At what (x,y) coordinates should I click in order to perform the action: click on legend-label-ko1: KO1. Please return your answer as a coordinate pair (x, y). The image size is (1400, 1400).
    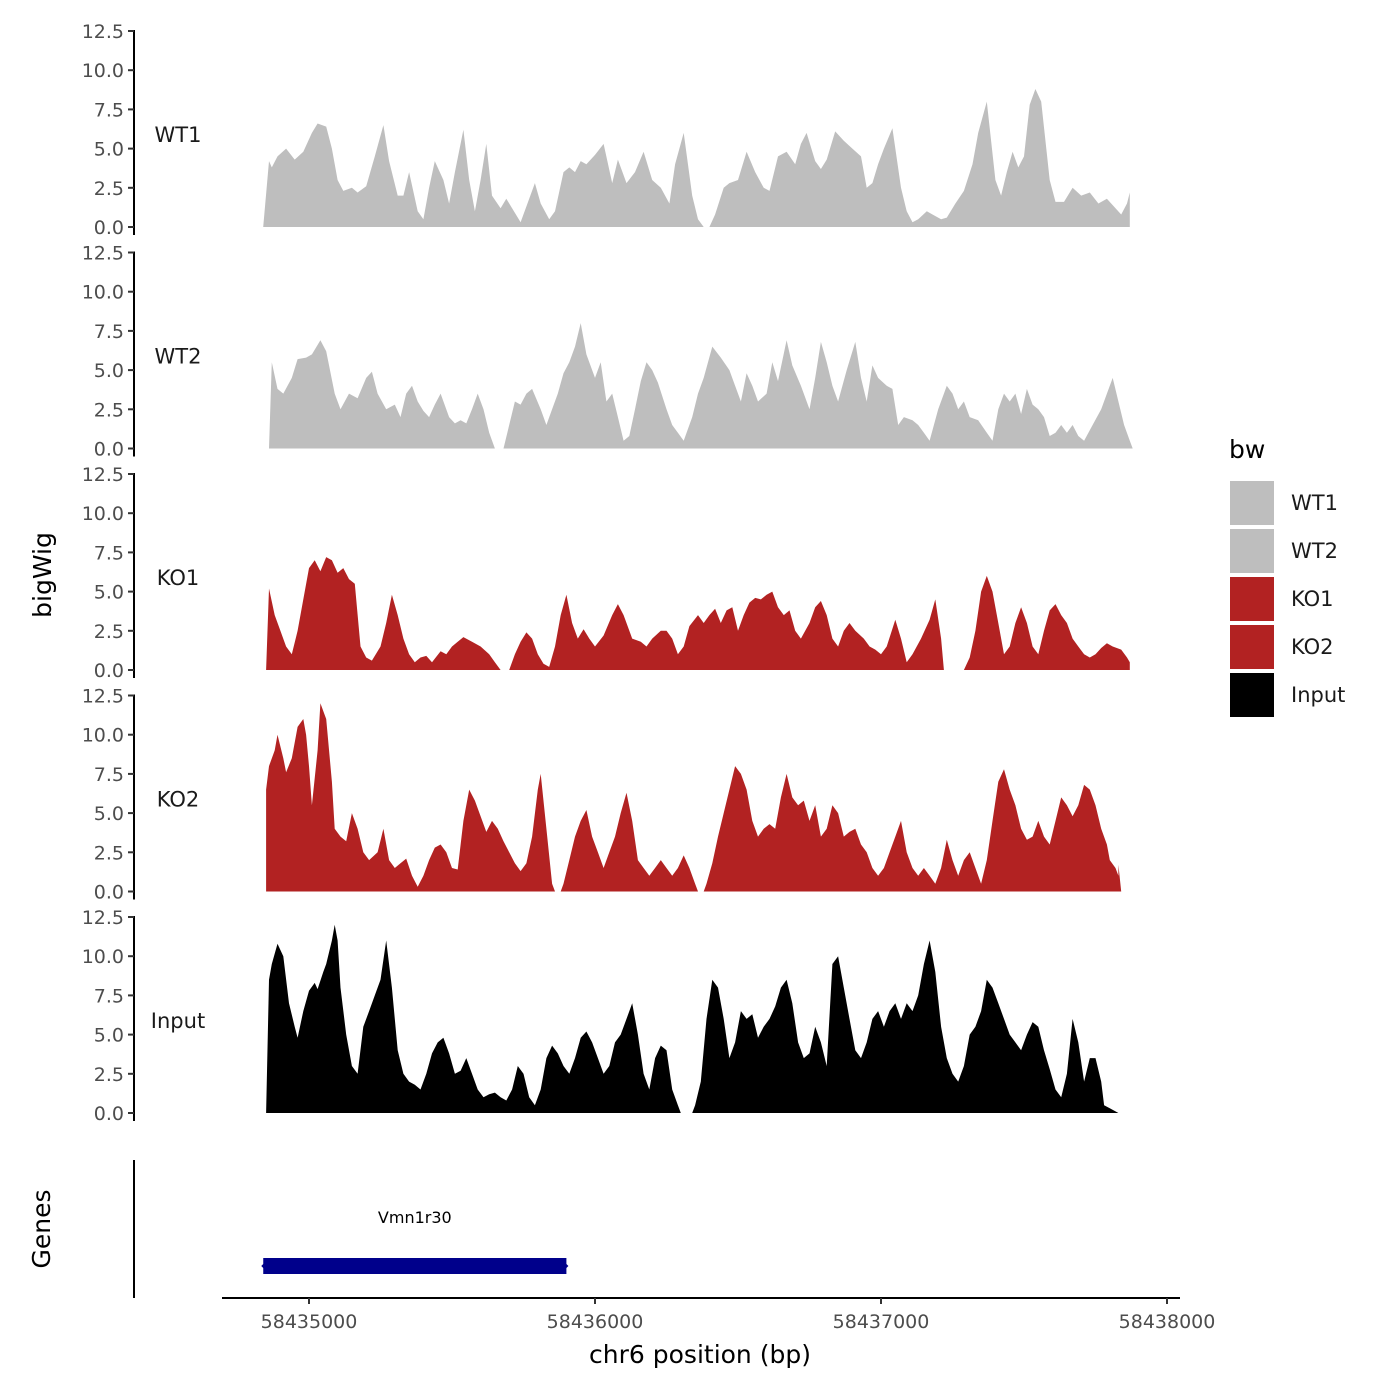
    Looking at the image, I should click on (1312, 599).